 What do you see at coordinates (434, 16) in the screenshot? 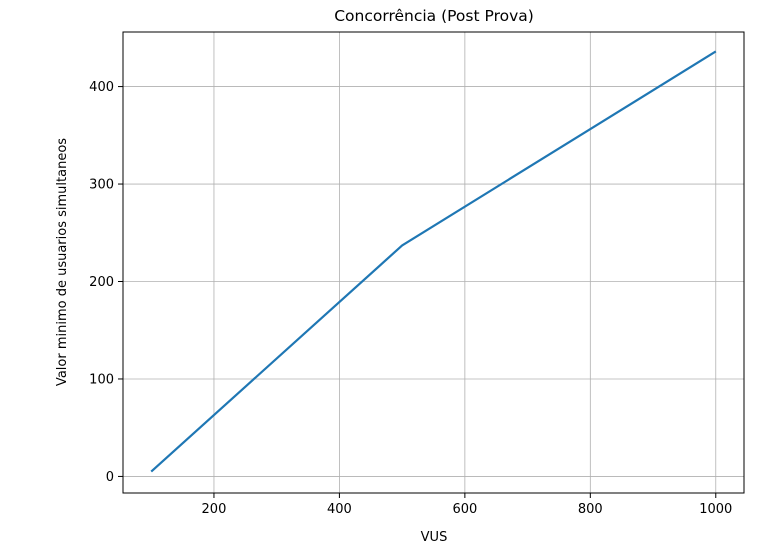
I see `chart-title: Concorrência (Post Prova)` at bounding box center [434, 16].